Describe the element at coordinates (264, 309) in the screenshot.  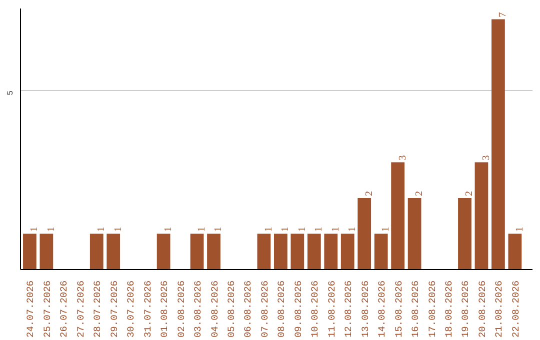
I see `x-tick-label: 07.08.2026` at that location.